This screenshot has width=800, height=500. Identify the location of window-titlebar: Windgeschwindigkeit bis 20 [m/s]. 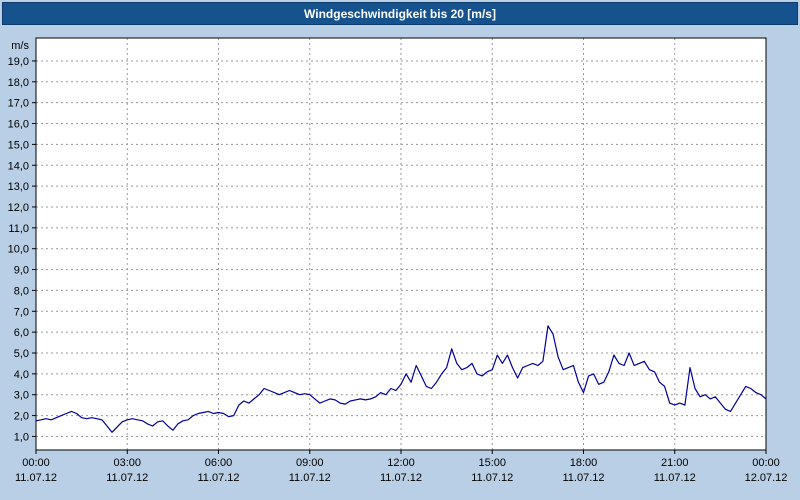
(400, 13).